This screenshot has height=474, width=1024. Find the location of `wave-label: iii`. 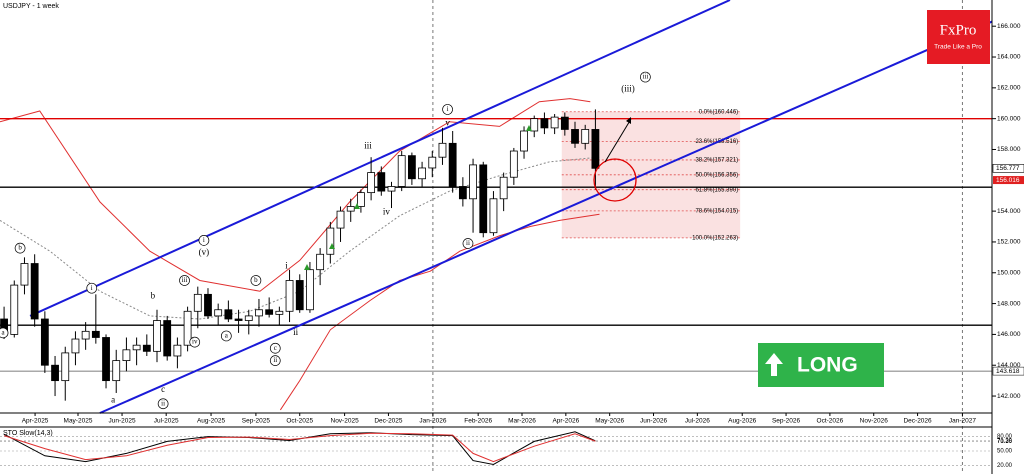

wave-label: iii is located at coordinates (185, 280).